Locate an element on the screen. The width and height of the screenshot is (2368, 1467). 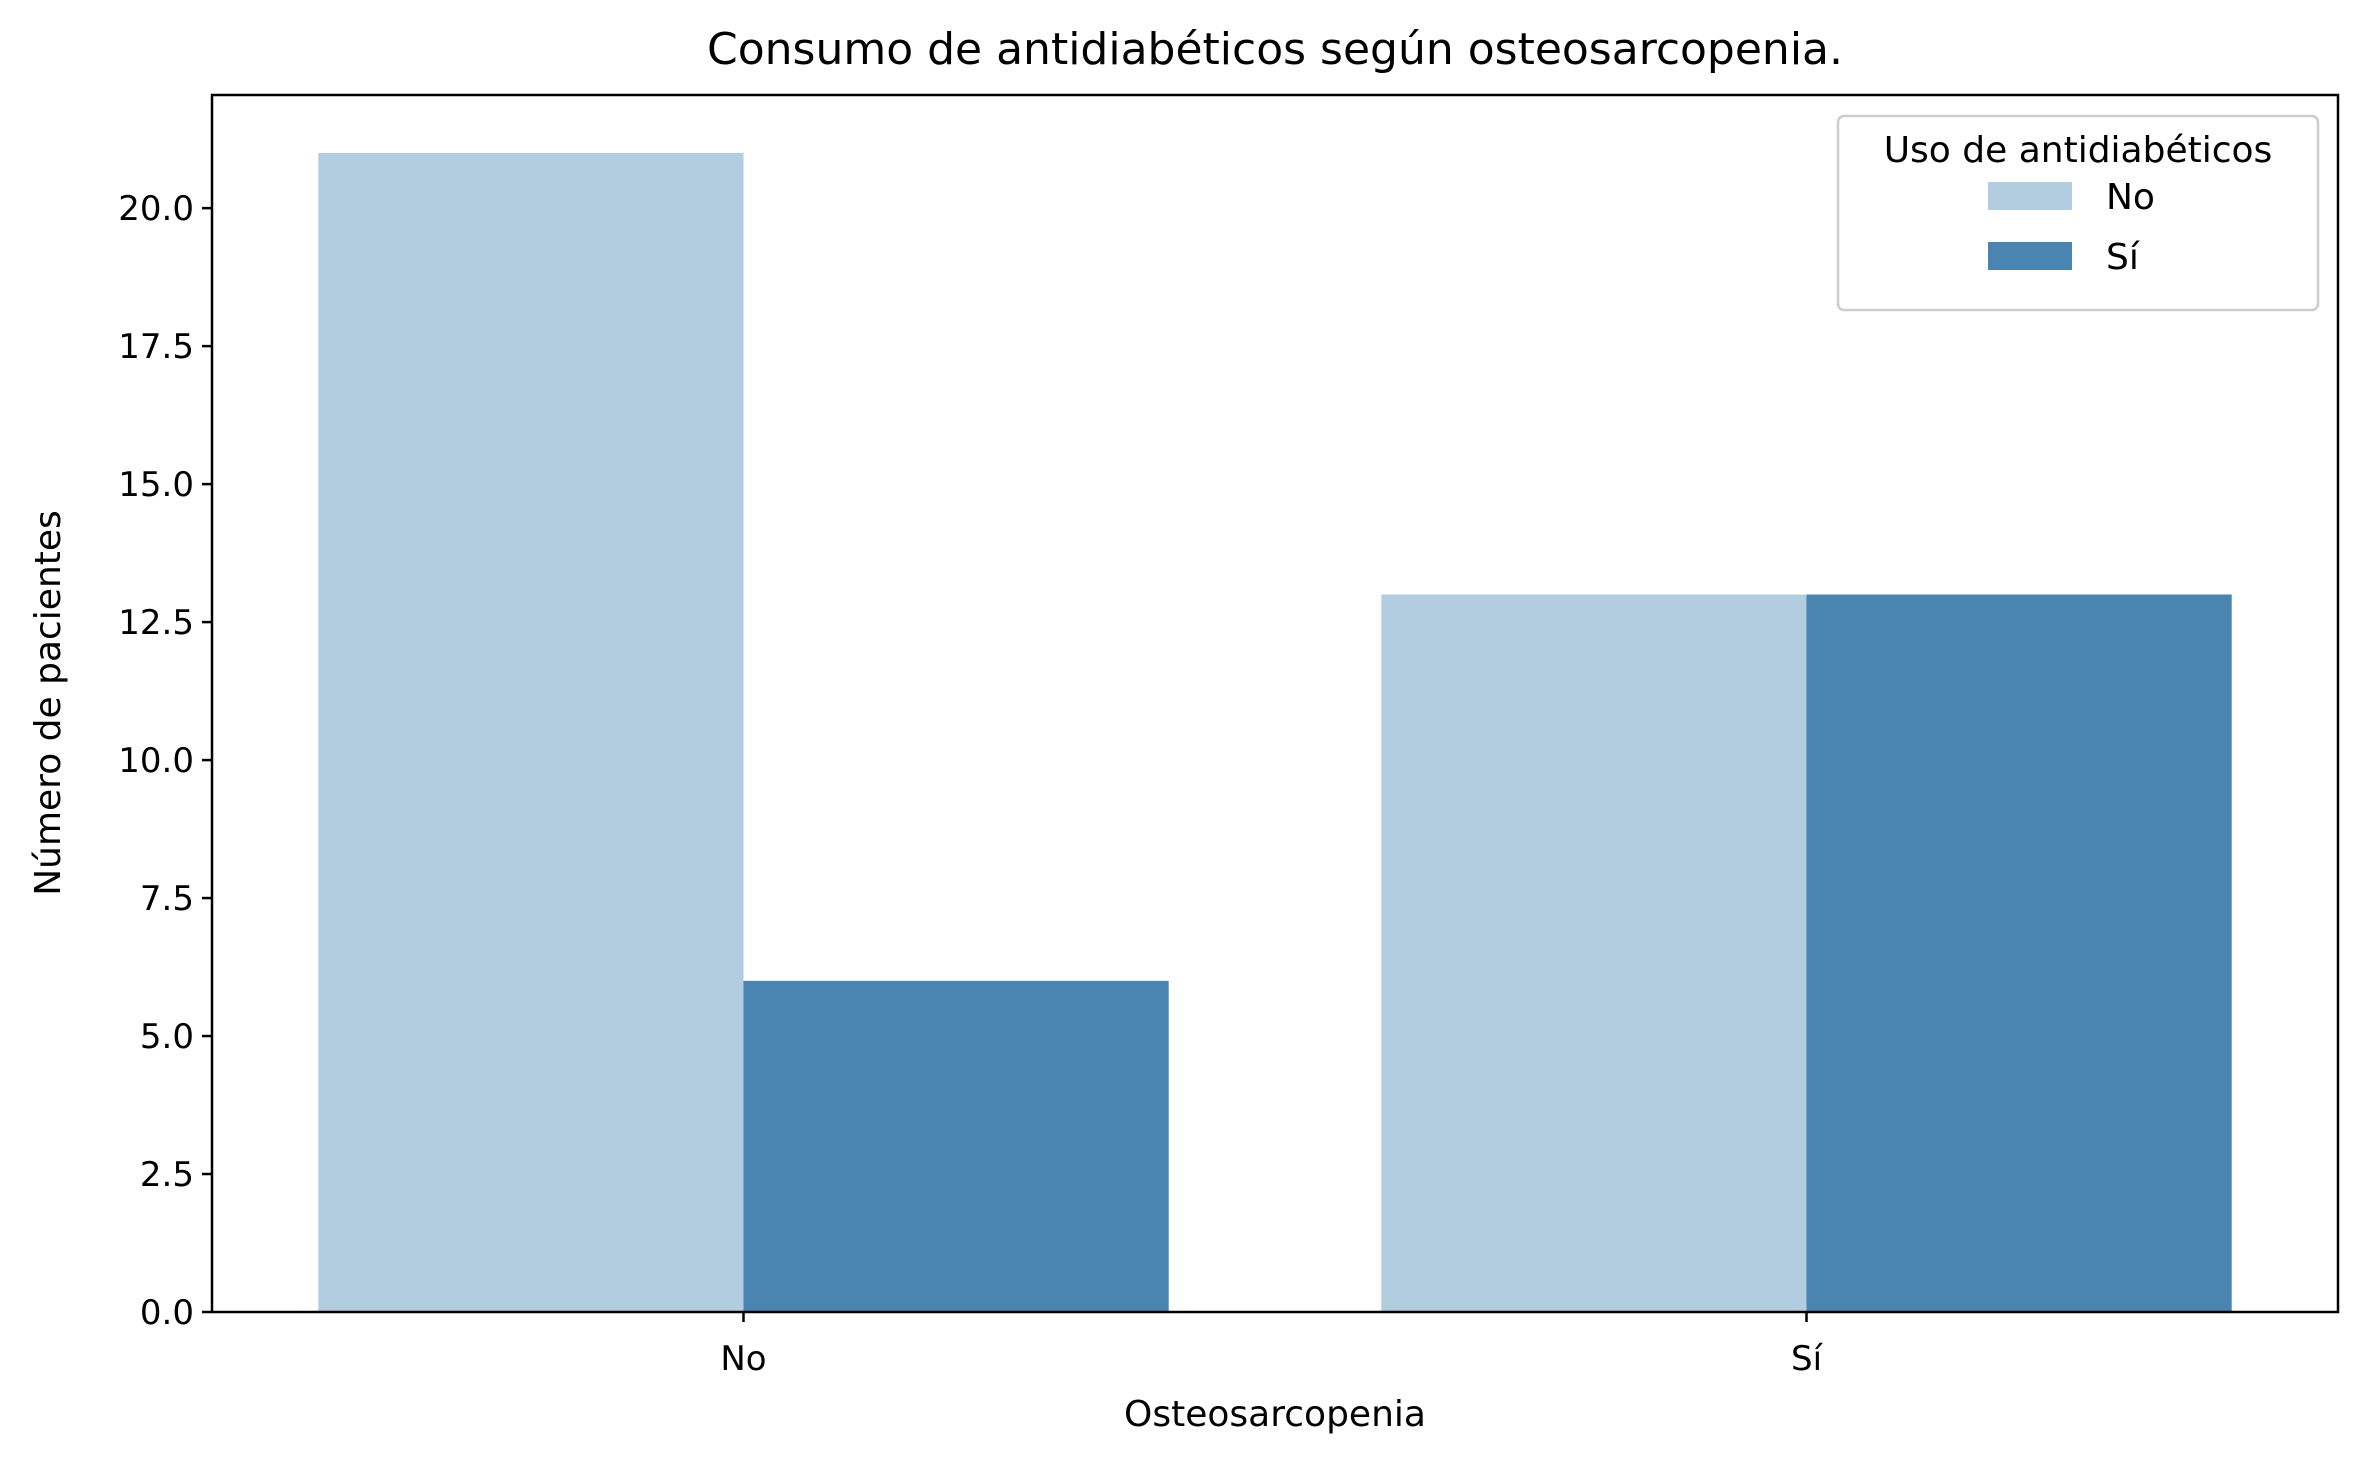
y-axis-ticks: 0.0 2.5 5.0 7.5 10.0 12.5 15.0 17.5 20.0 is located at coordinates (165, 761).